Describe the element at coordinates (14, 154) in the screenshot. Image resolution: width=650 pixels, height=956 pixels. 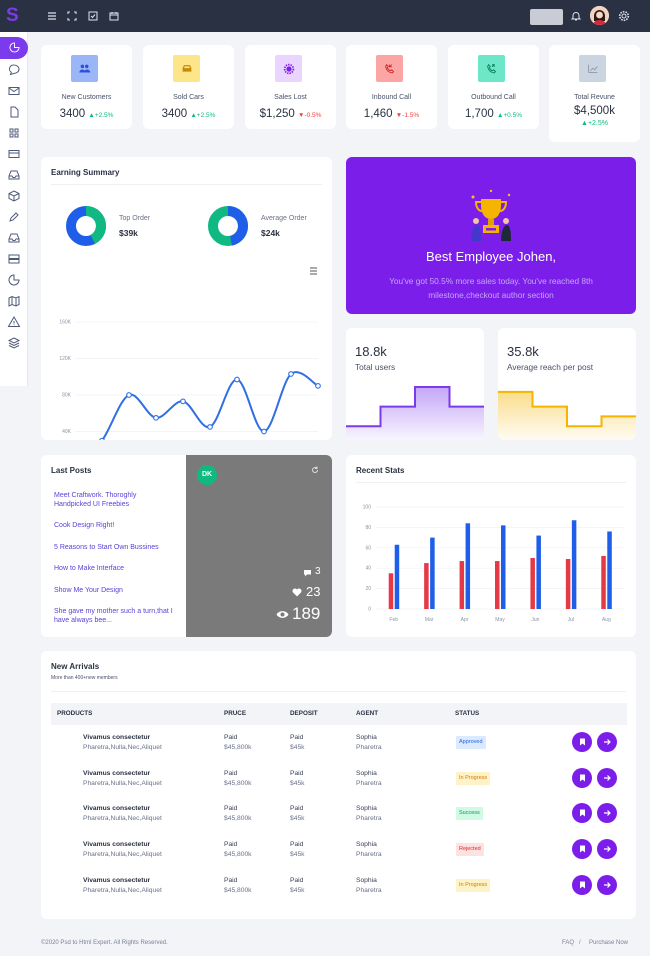
I see `credit-card-icon` at that location.